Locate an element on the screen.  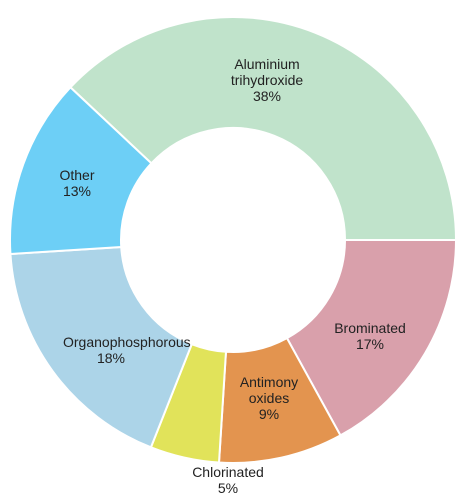
slice-value: 9% is located at coordinates (269, 414).